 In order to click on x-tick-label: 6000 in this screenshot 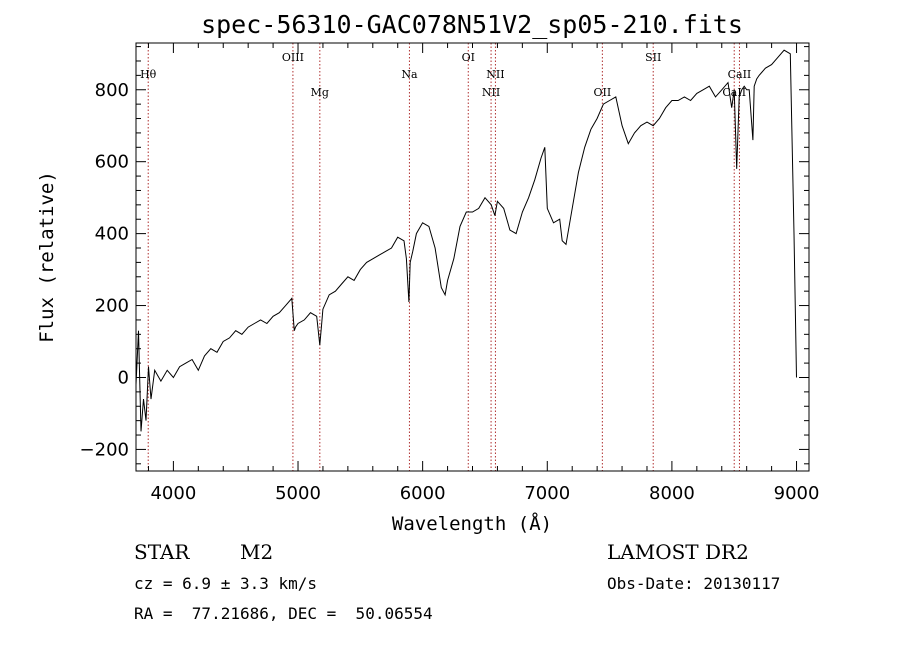, I will do `click(423, 493)`.